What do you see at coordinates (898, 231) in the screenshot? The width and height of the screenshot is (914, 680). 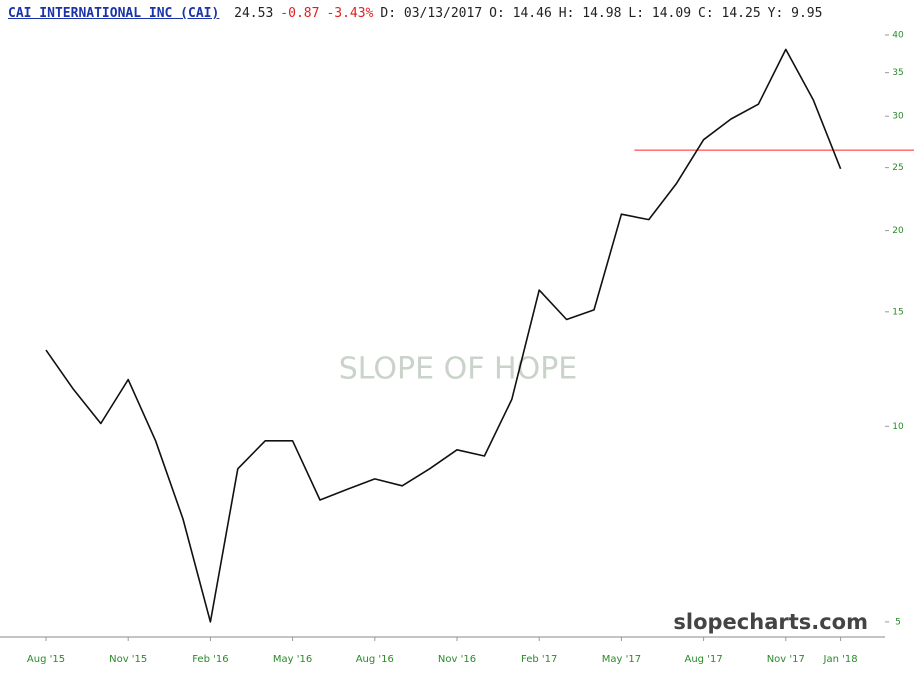 I see `y-tick-label: 20` at bounding box center [898, 231].